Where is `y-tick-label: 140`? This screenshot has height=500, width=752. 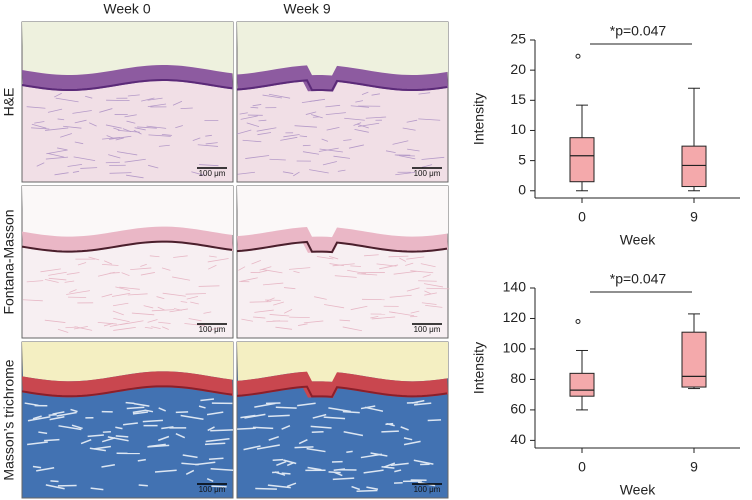
y-tick-label: 140 is located at coordinates (515, 287).